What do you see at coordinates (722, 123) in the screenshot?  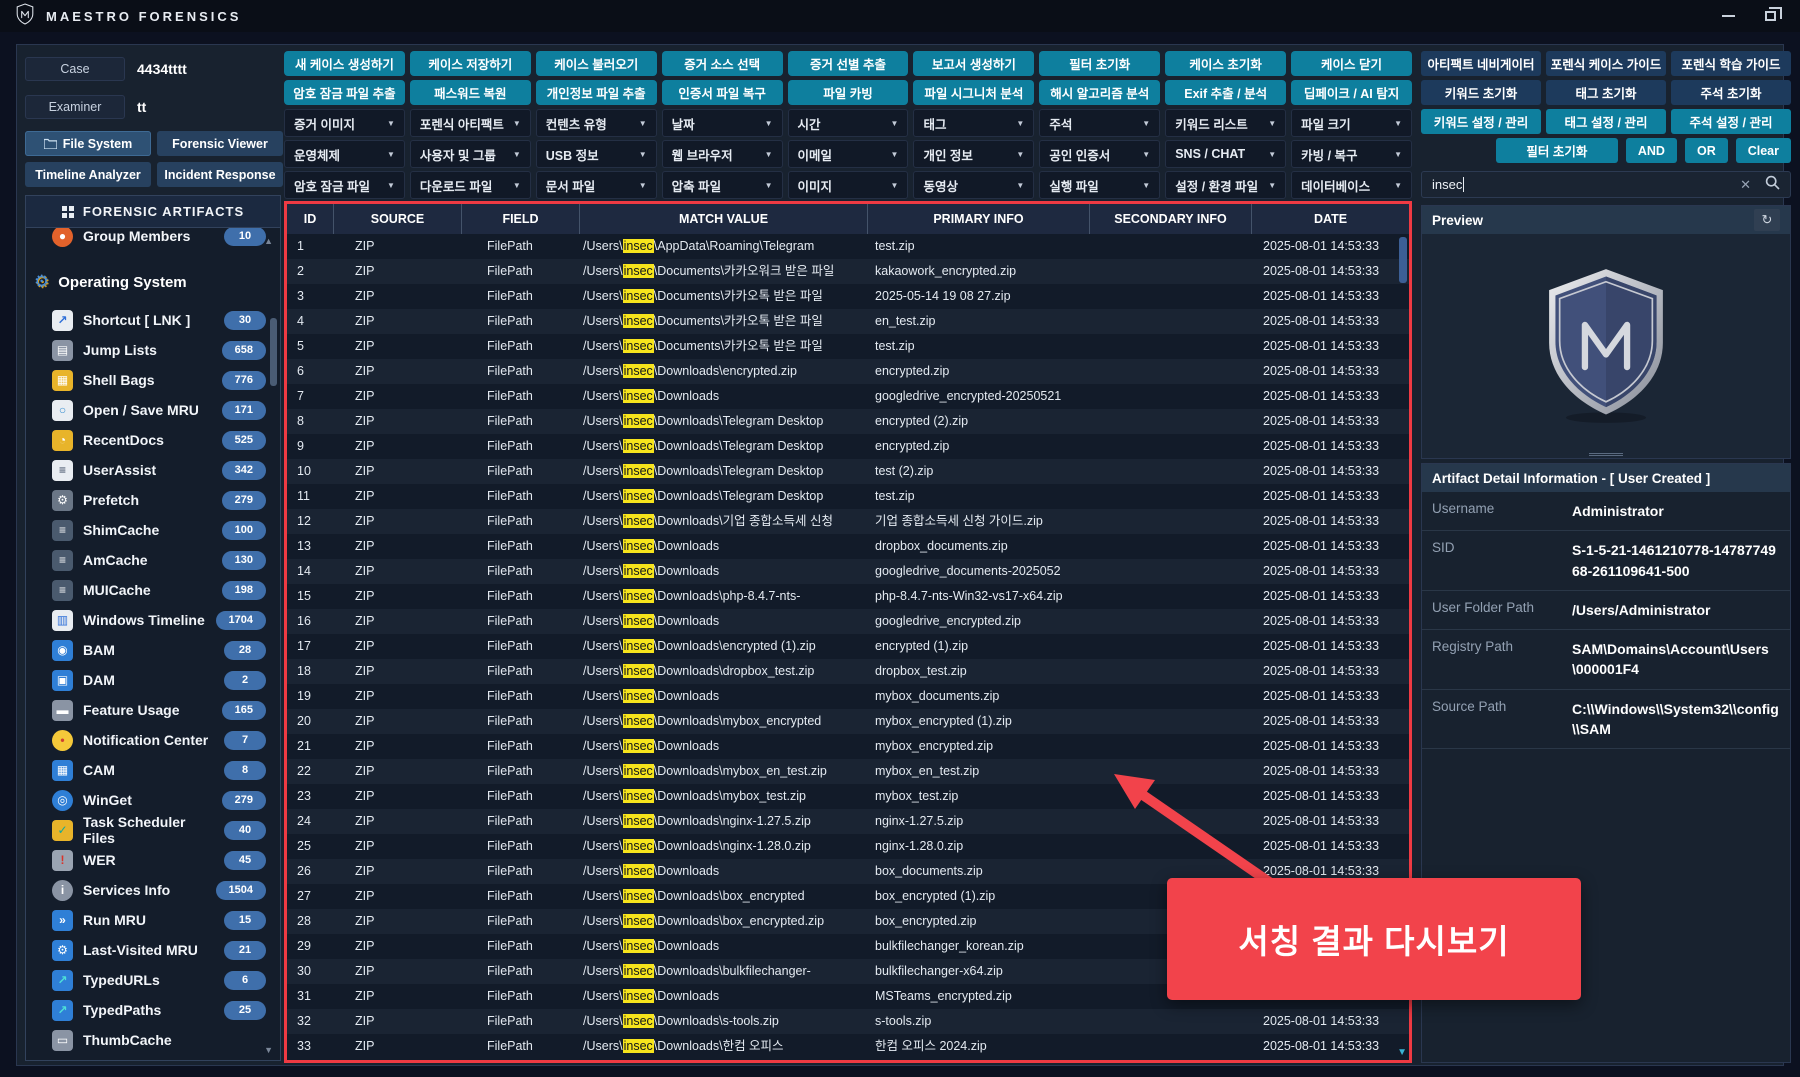 I see `filter-dropdown: 날짜 ▼` at bounding box center [722, 123].